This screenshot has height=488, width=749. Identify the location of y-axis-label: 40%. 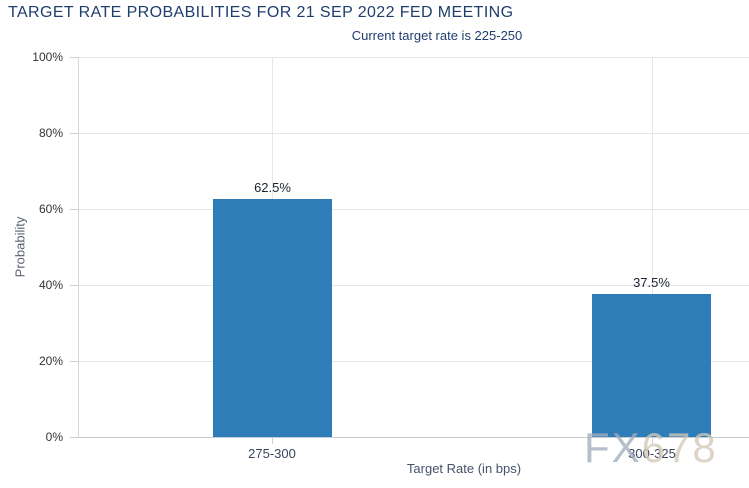
(50, 285).